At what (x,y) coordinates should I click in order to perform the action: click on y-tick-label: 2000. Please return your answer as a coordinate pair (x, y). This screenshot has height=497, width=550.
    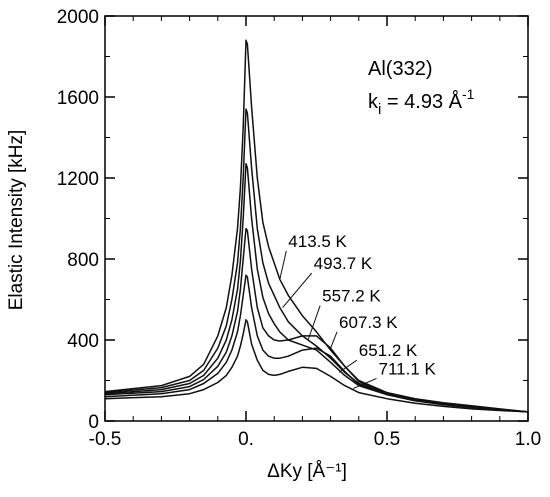
    Looking at the image, I should click on (78, 17).